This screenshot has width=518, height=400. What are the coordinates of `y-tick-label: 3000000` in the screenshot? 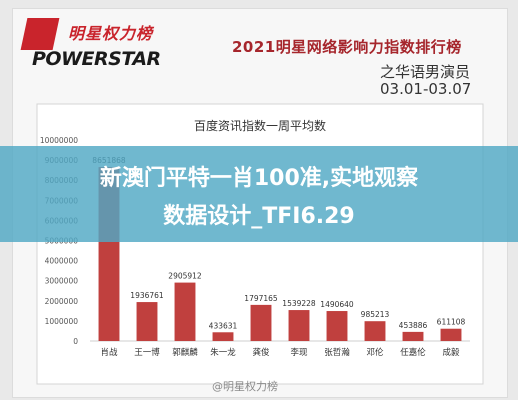 It's located at (62, 281).